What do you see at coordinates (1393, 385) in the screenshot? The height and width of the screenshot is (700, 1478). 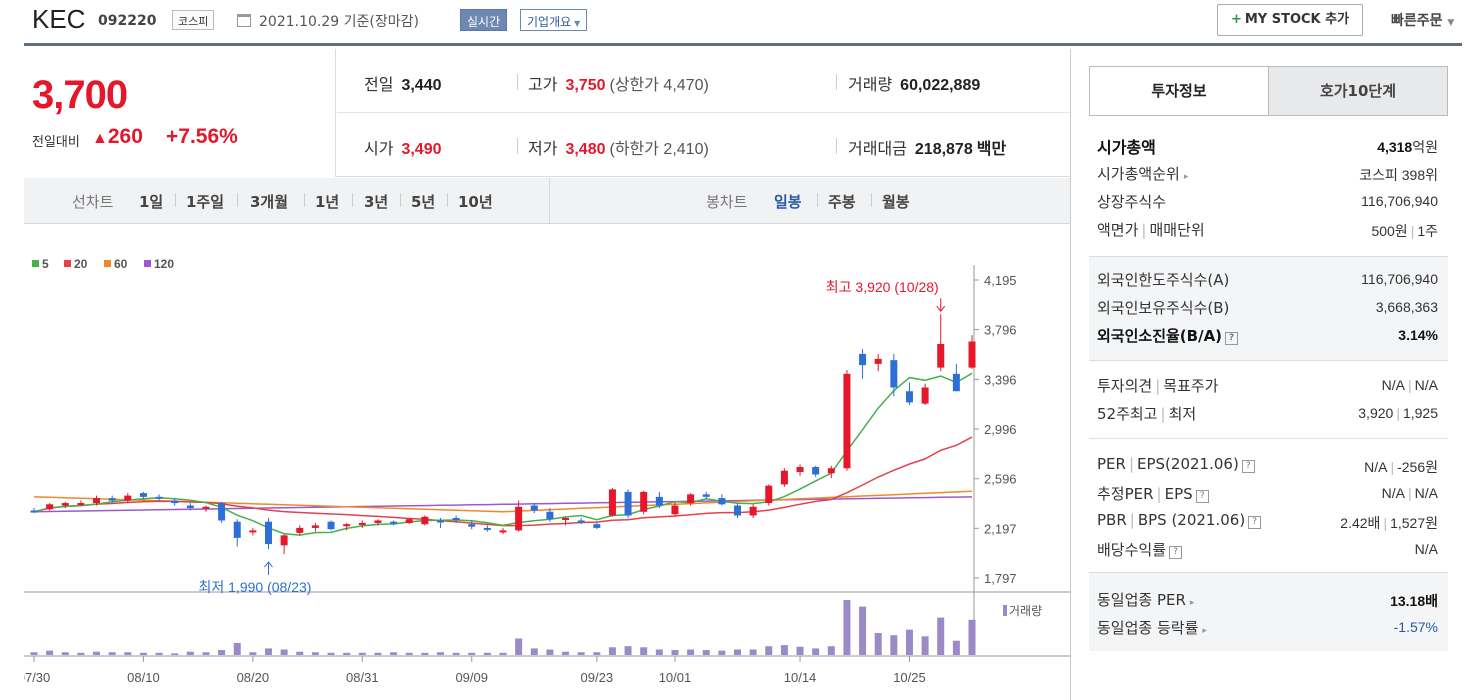 I see `opinion-value: N/A` at bounding box center [1393, 385].